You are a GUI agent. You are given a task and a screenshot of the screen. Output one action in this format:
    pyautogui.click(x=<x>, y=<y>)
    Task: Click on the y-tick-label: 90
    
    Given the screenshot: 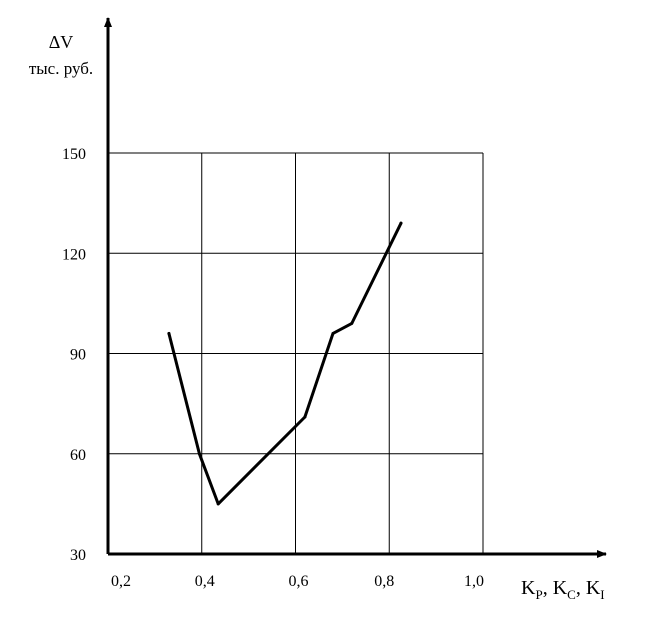 What is the action you would take?
    pyautogui.click(x=78, y=355)
    